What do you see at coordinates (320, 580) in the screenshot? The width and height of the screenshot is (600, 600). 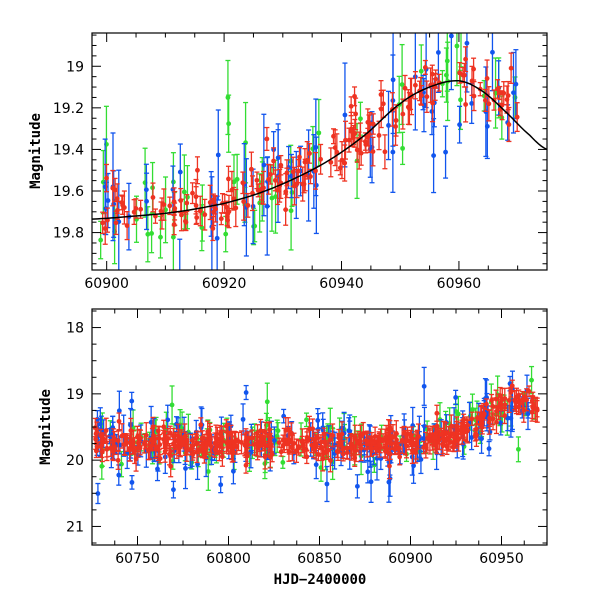 I see `bottom-x-axis-label: HJD−2400000` at bounding box center [320, 580].